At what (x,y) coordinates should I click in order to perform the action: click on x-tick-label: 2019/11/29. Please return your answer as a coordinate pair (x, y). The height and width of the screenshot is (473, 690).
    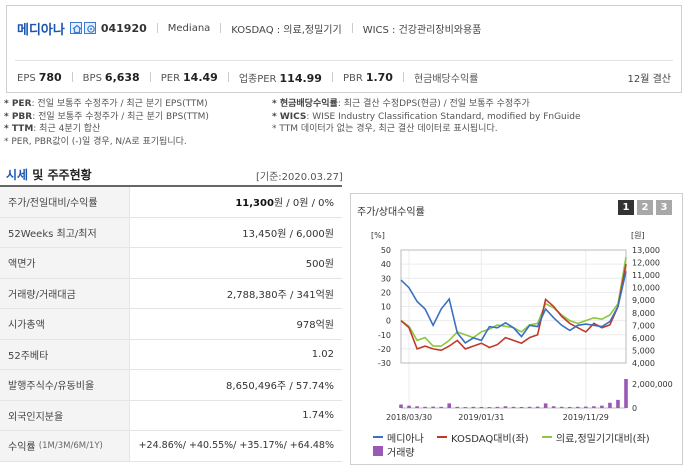
    Looking at the image, I should click on (586, 417).